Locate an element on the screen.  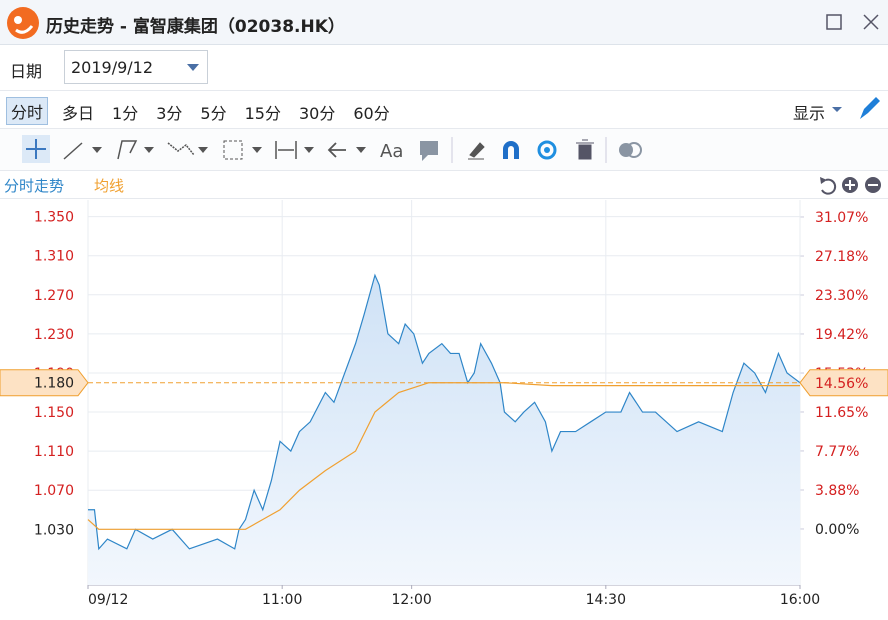
close-button is located at coordinates (871, 22).